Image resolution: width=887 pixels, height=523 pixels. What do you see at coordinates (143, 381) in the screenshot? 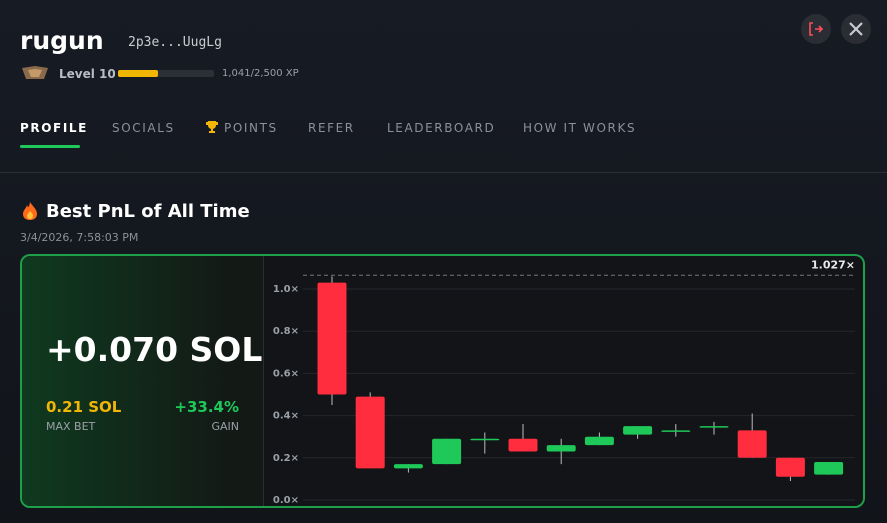
I see `summary-panel: +0.070 SOL 0.21 SOL MAX BET +33.4% GAIN` at bounding box center [143, 381].